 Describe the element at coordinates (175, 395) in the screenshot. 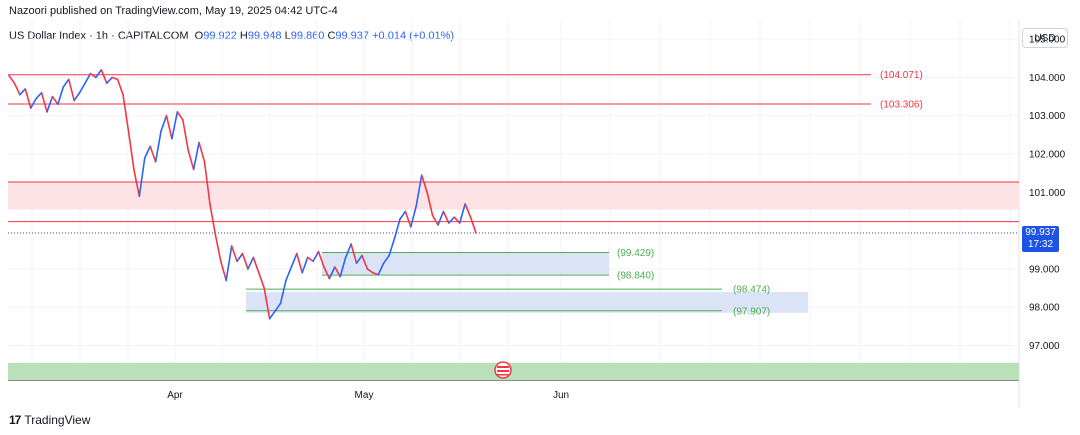

I see `time-tick-label: Apr` at that location.